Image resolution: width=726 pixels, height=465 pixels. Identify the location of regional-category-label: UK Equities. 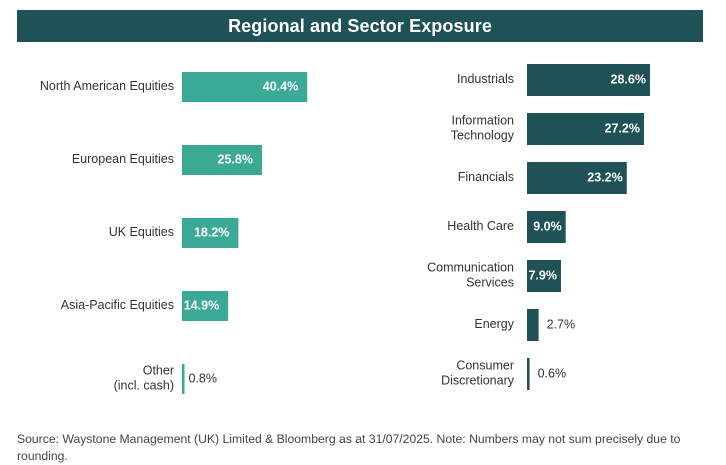
(141, 232).